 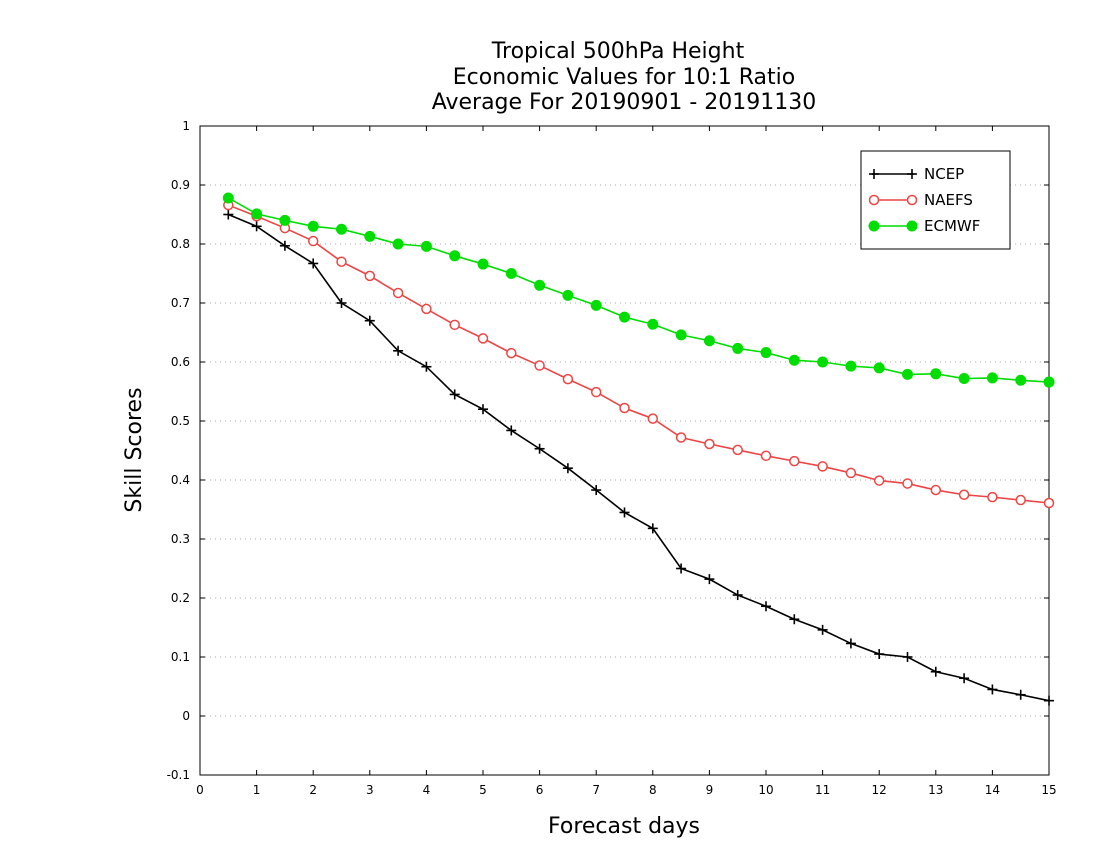 What do you see at coordinates (180, 303) in the screenshot?
I see `y-tick-label: 0.7` at bounding box center [180, 303].